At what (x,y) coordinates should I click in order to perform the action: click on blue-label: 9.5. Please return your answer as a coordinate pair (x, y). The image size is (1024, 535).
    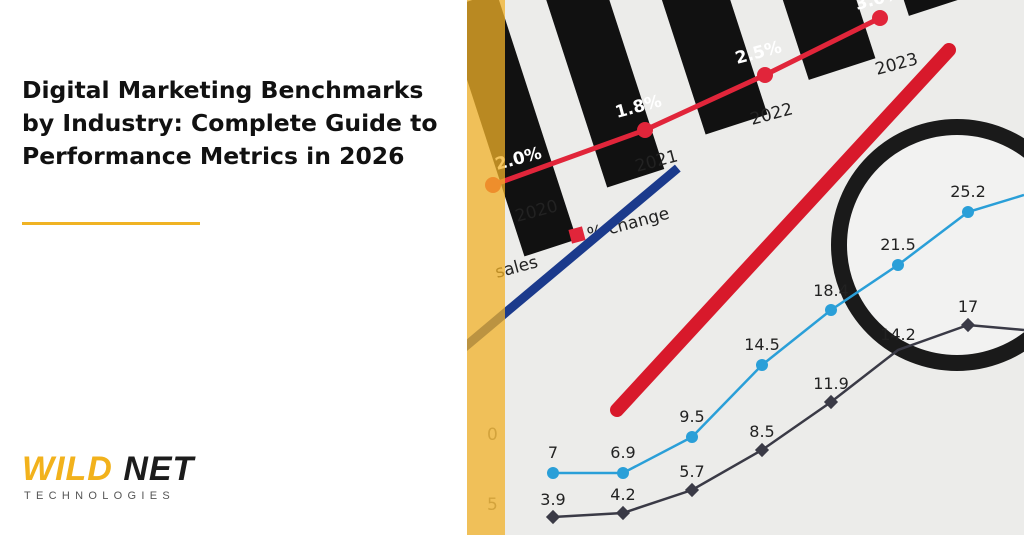
    Looking at the image, I should click on (691, 416).